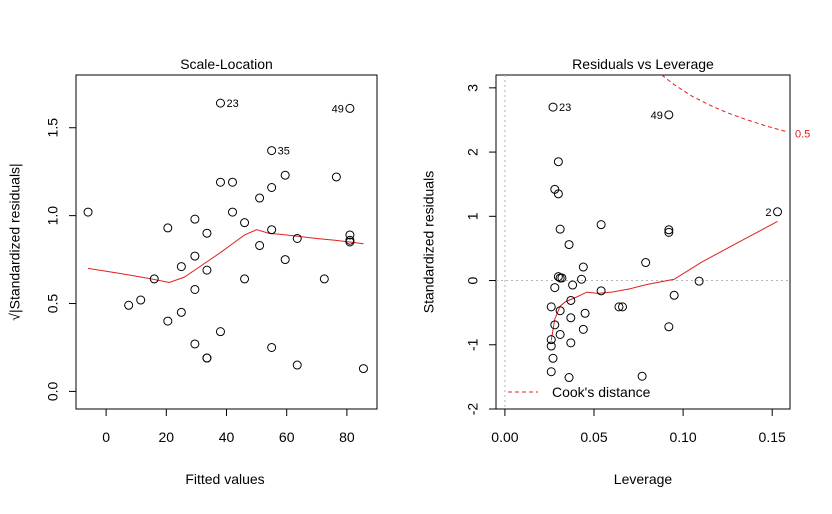  What do you see at coordinates (53, 391) in the screenshot?
I see `panel1-y-tick-label: 0.0` at bounding box center [53, 391].